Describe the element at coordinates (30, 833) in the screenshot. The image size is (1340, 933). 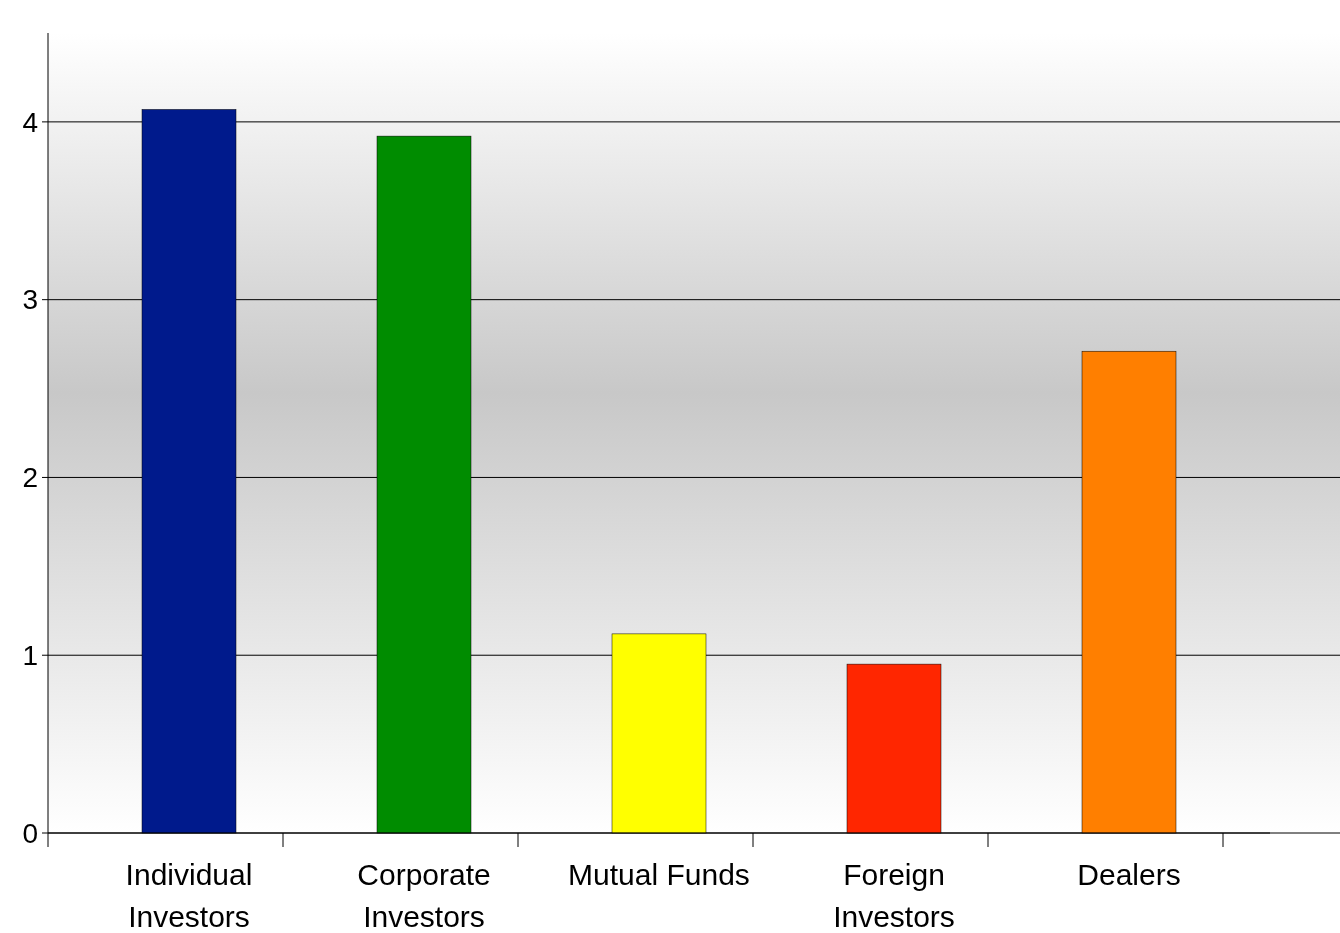
I see `y-tick-label: 0` at that location.